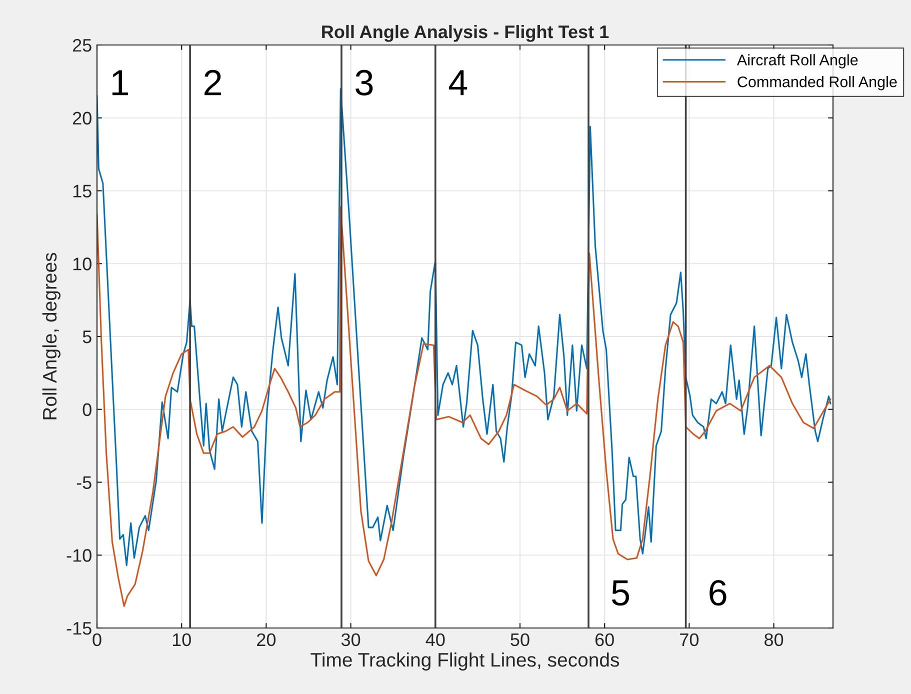 The image size is (911, 694). Describe the element at coordinates (350, 639) in the screenshot. I see `x-tick-label: 30` at that location.